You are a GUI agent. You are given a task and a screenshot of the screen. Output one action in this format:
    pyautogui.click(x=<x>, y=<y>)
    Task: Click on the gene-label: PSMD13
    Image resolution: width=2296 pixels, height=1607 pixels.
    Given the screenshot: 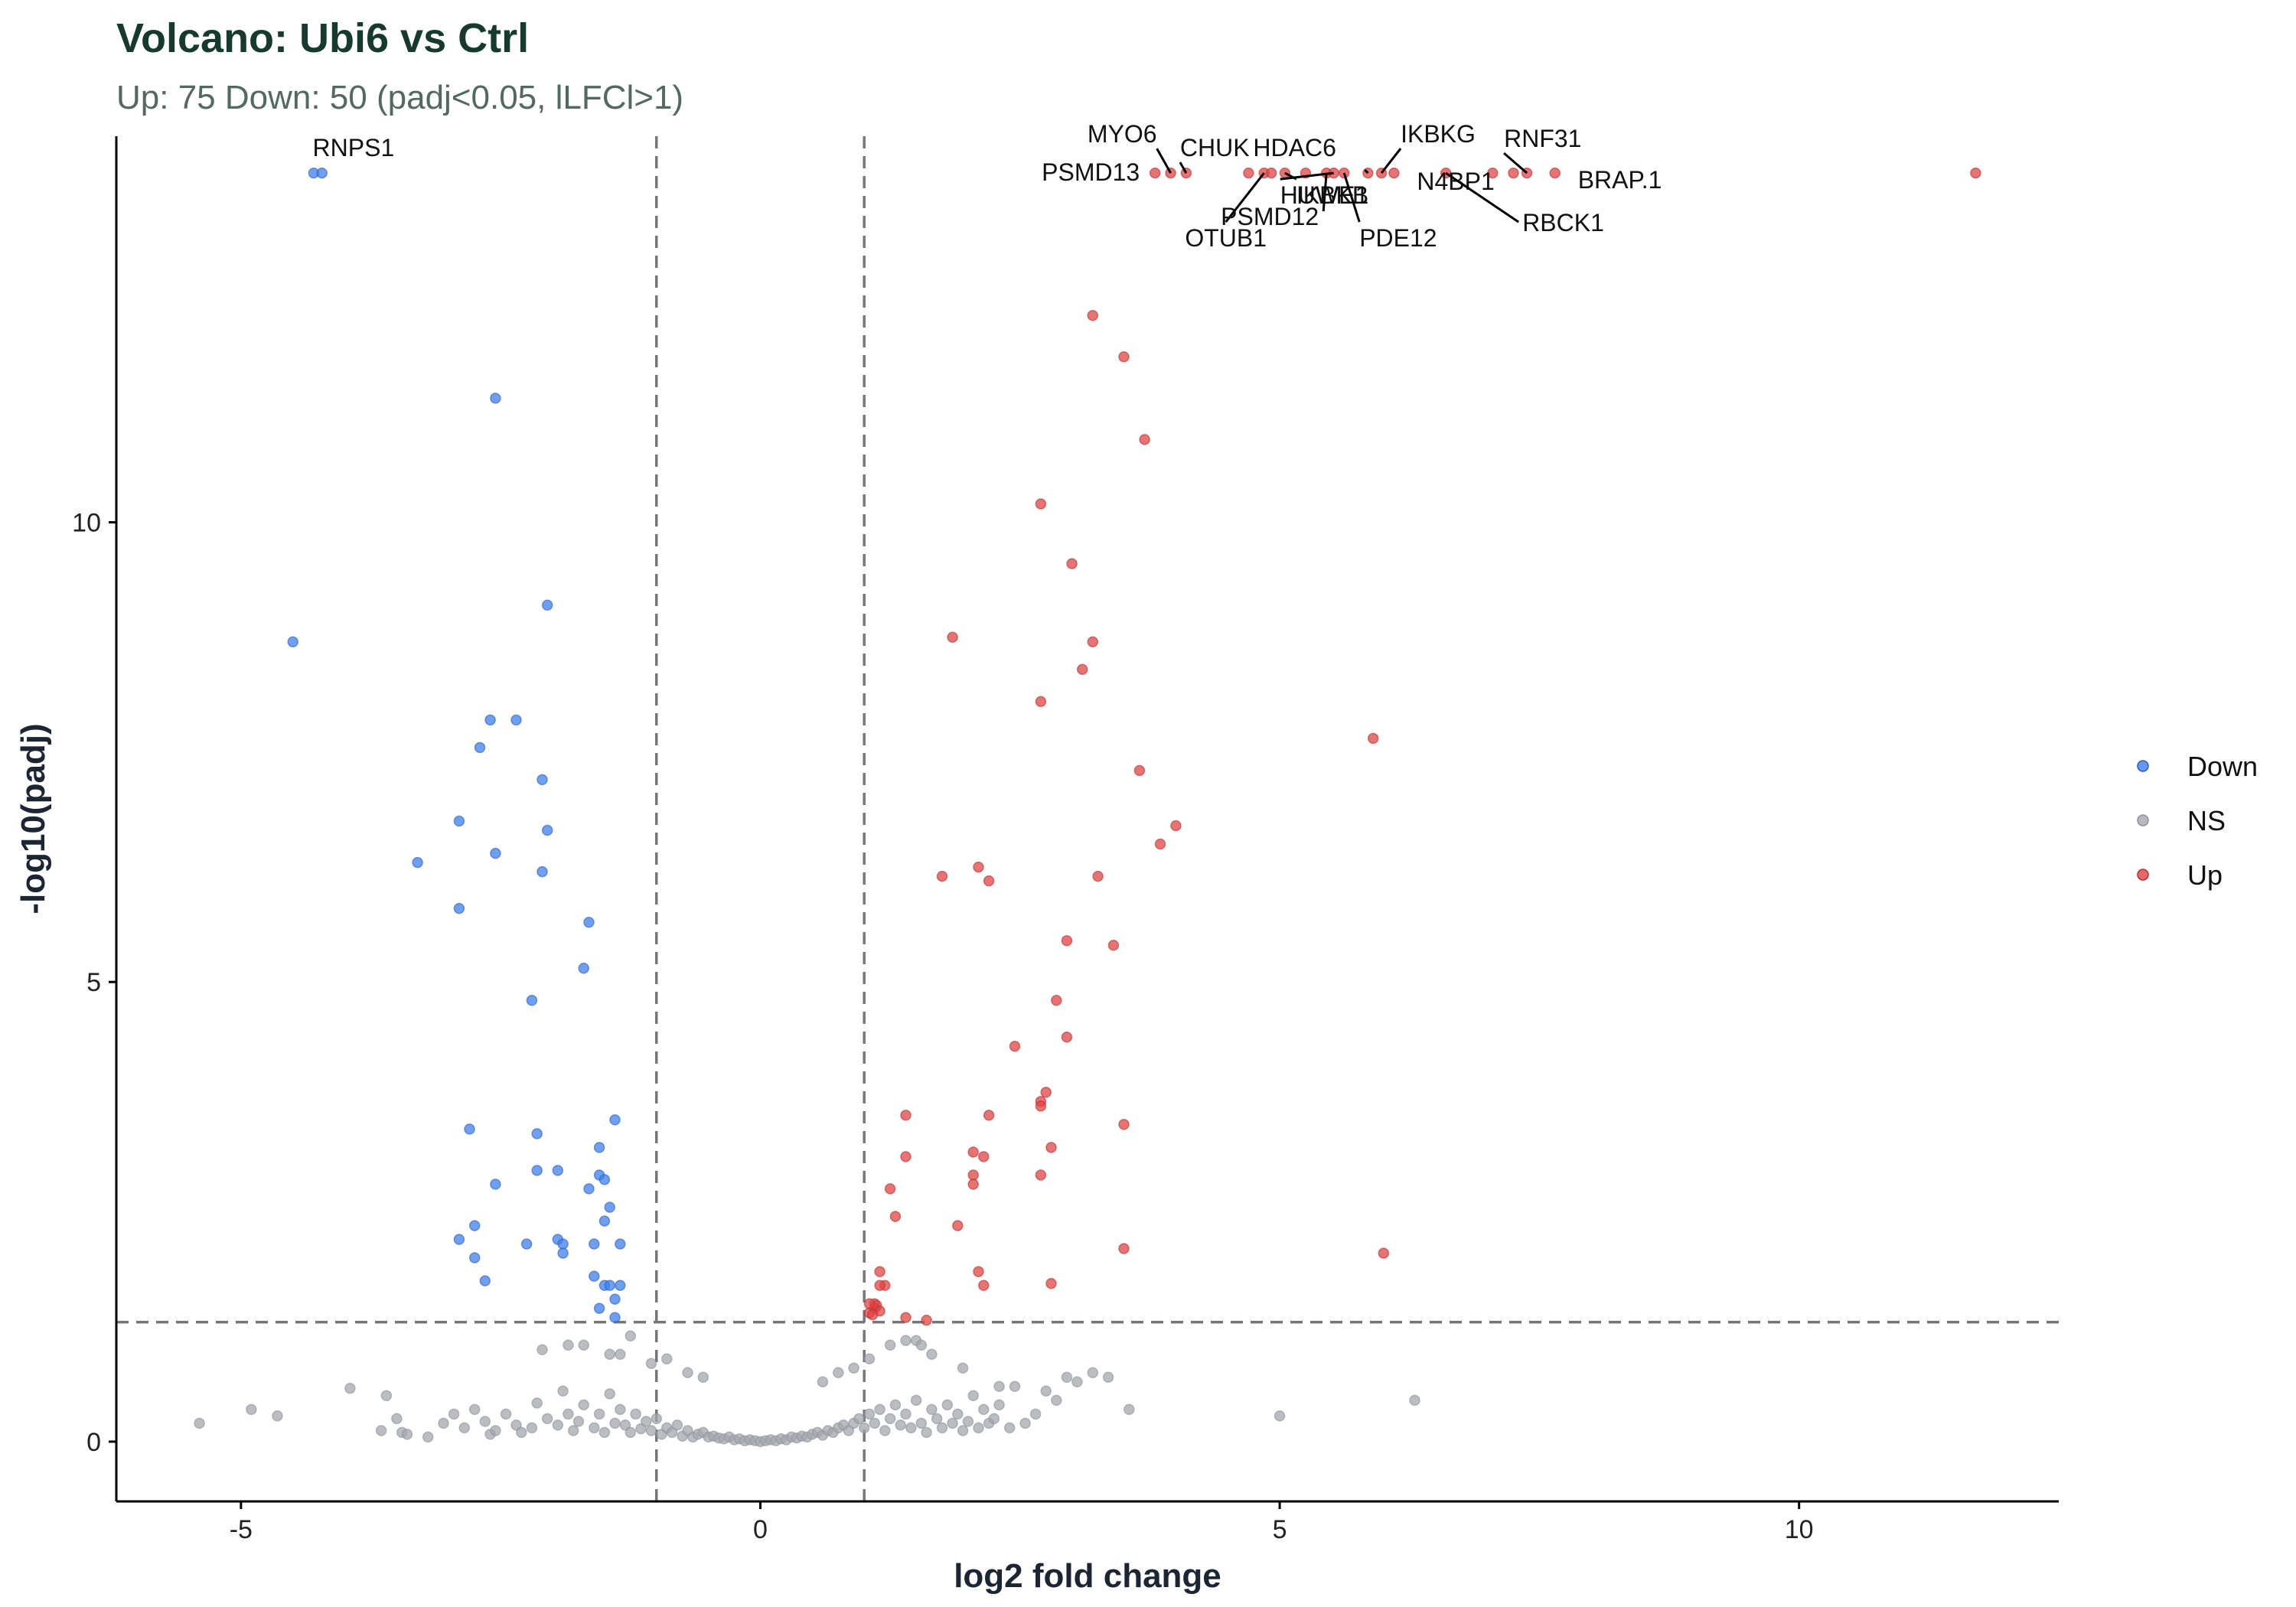 What is the action you would take?
    pyautogui.click(x=1091, y=172)
    